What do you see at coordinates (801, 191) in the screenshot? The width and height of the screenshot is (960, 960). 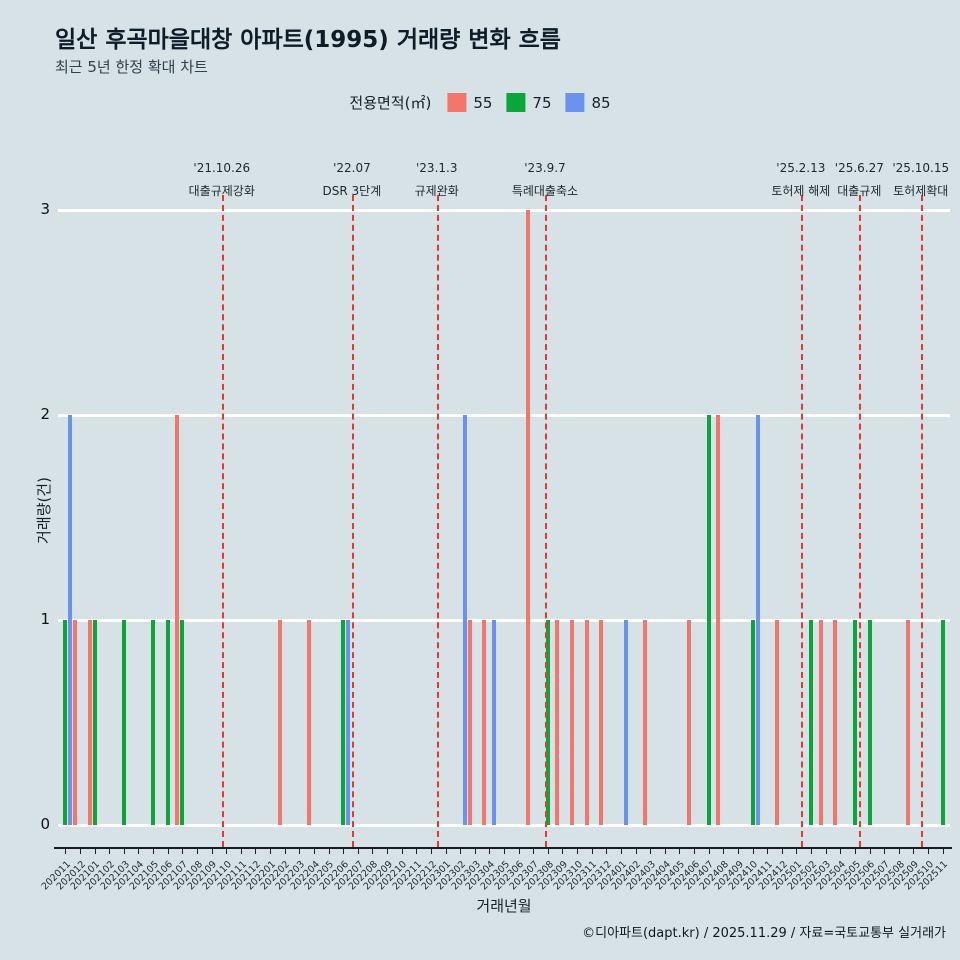 I see `annotation-label: 토허제 해제` at bounding box center [801, 191].